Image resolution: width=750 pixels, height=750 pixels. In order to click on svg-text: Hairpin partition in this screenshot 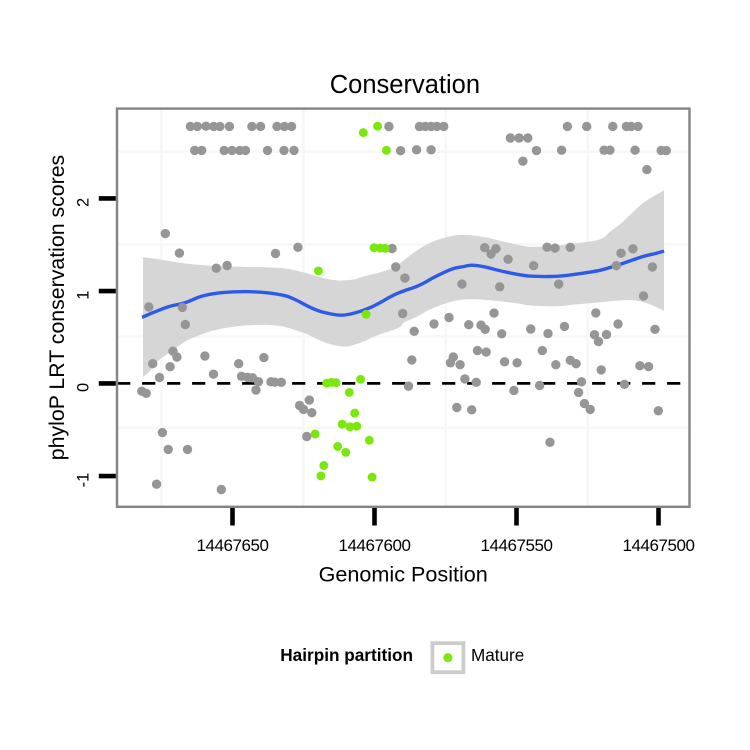, I will do `click(346, 655)`.